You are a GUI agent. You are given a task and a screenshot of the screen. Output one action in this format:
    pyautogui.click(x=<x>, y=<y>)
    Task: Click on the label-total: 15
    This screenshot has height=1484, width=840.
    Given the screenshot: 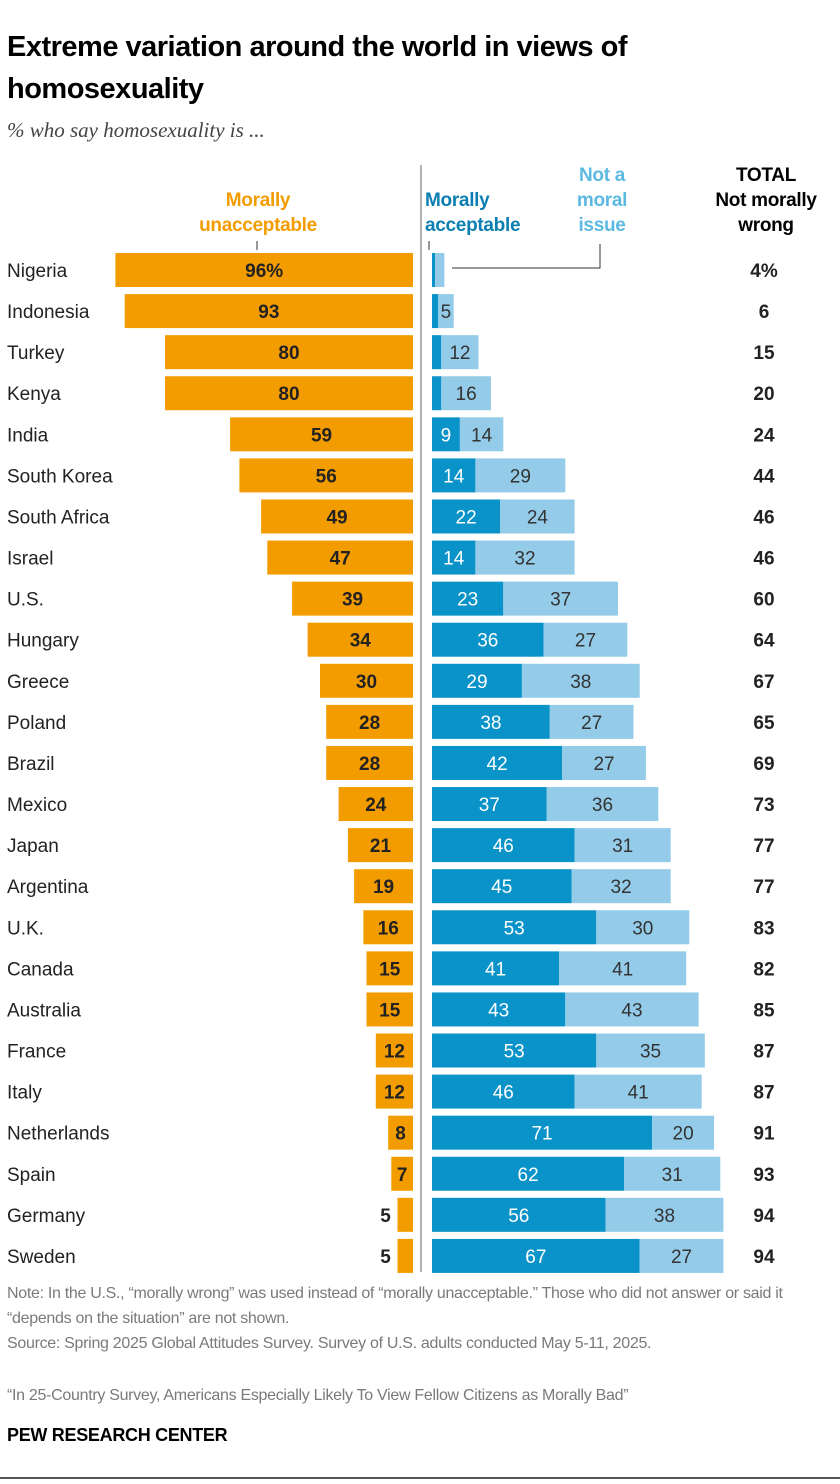 What is the action you would take?
    pyautogui.click(x=764, y=353)
    